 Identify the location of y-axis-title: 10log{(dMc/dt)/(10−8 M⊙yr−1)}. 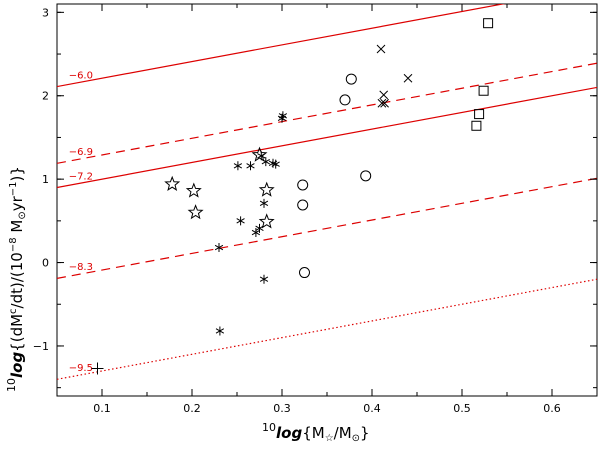
(16, 279).